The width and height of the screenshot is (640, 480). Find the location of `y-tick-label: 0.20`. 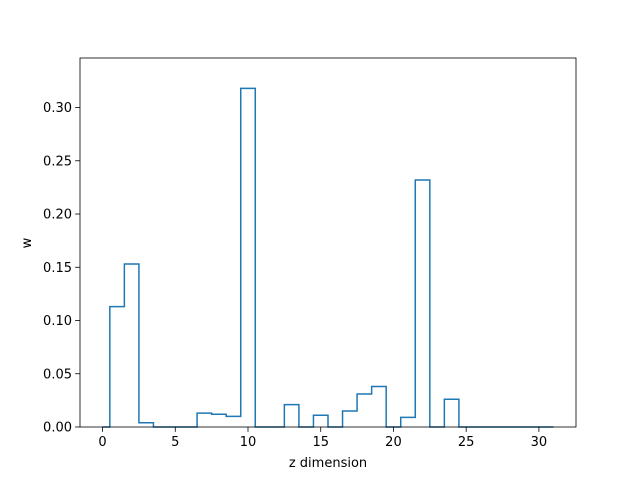

y-tick-label: 0.20 is located at coordinates (57, 215).